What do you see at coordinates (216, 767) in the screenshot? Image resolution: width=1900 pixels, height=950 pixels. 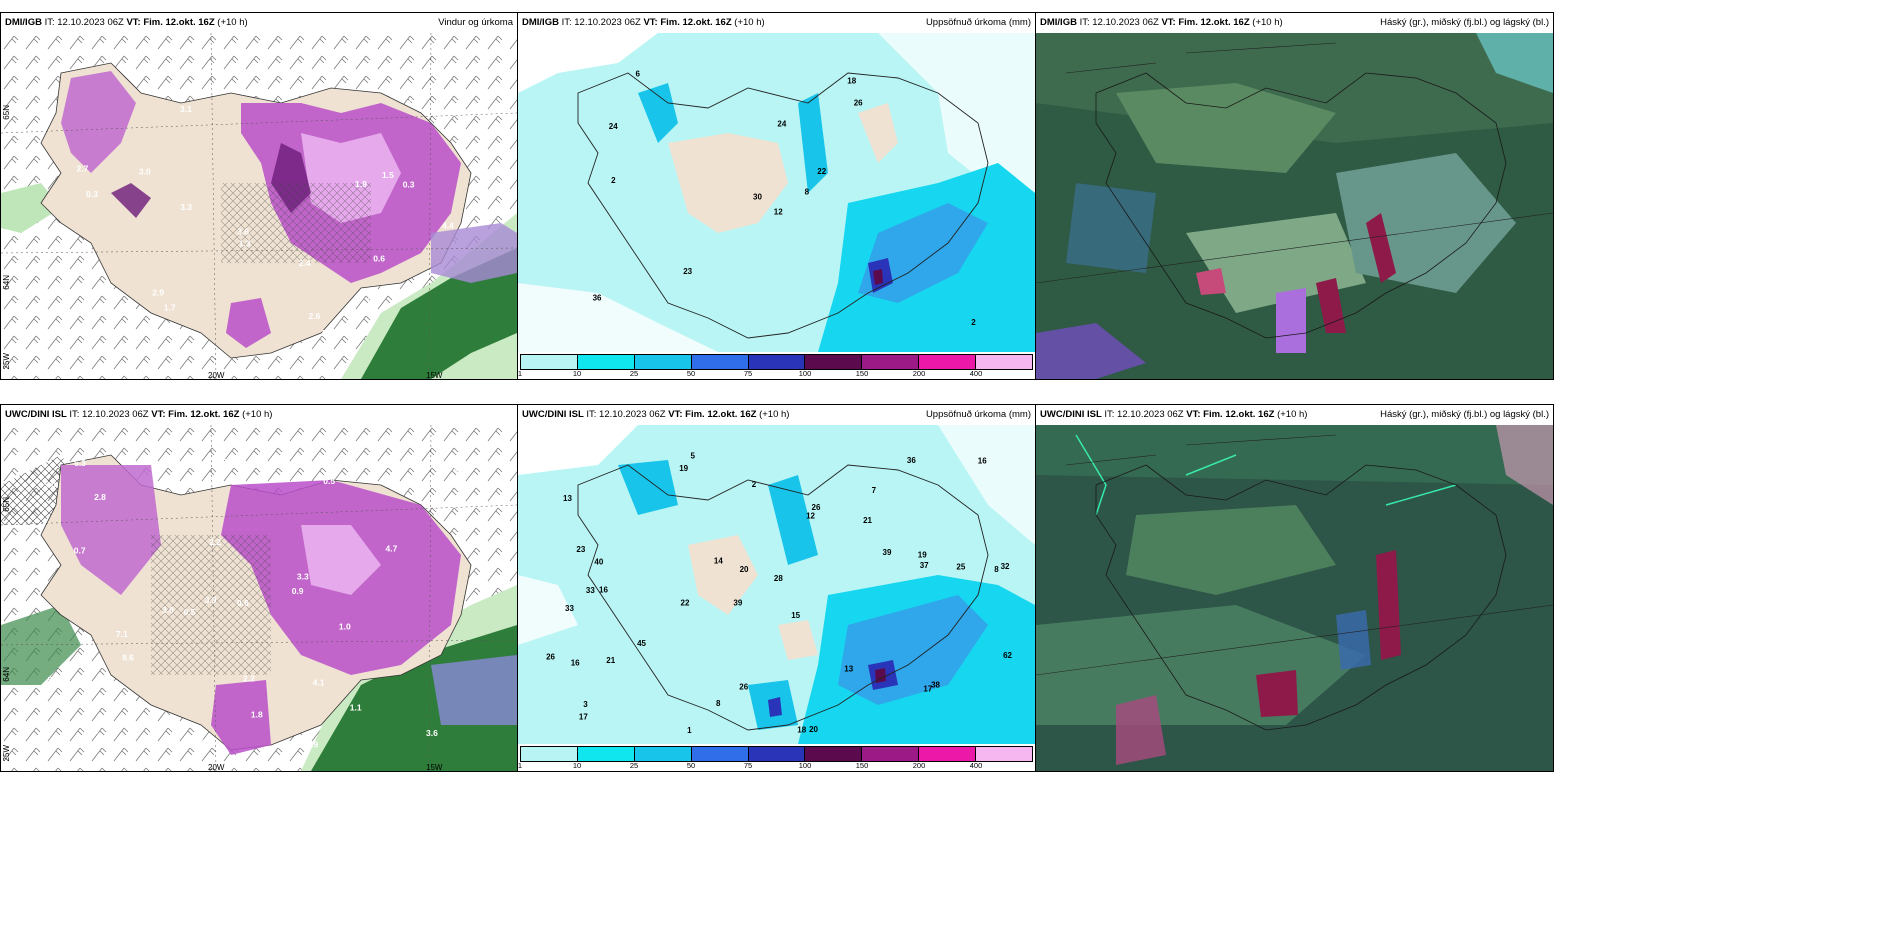 I see `lon-label: 20W` at bounding box center [216, 767].